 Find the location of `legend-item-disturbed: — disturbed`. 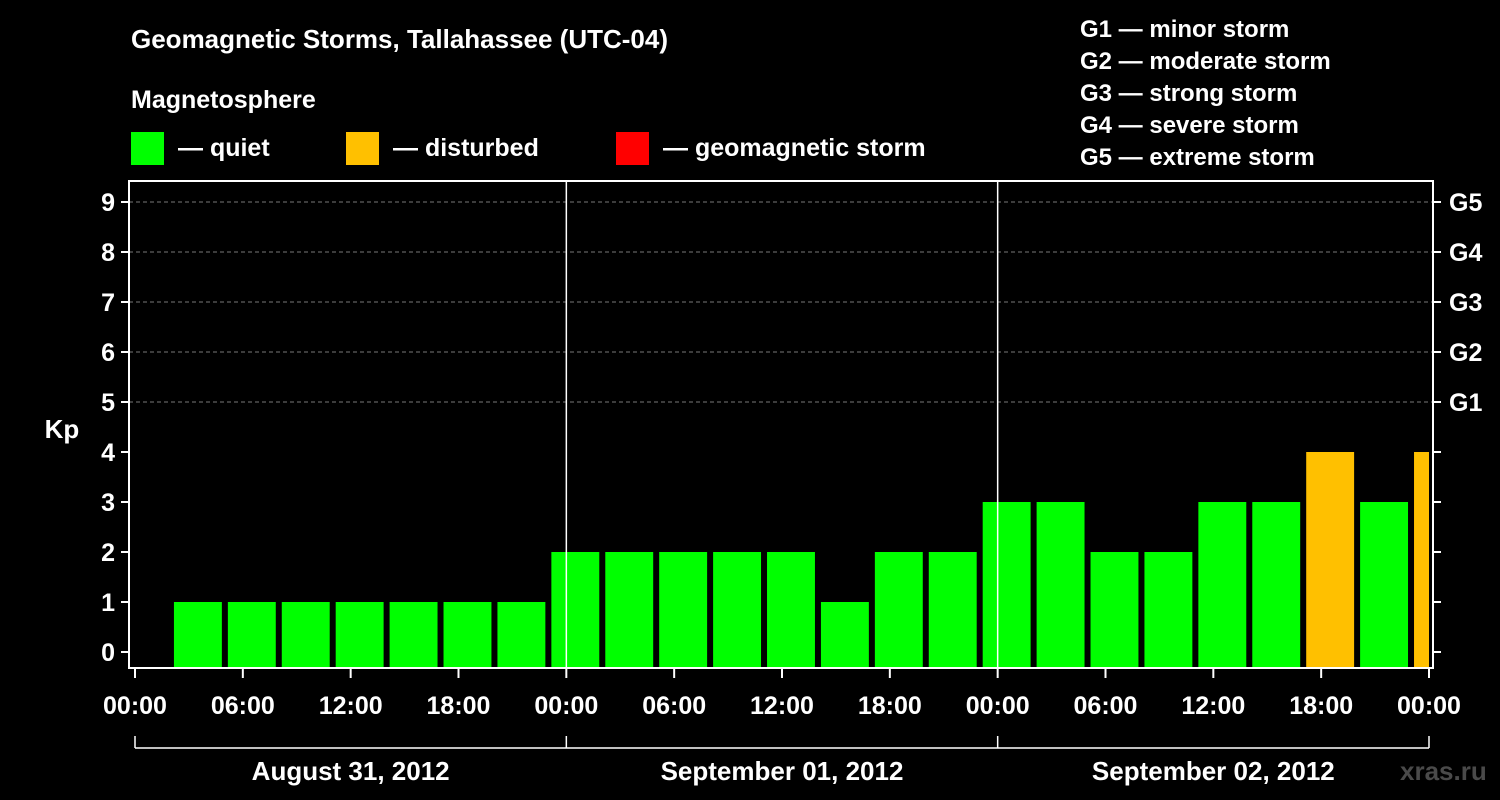

legend-item-disturbed: — disturbed is located at coordinates (442, 148).